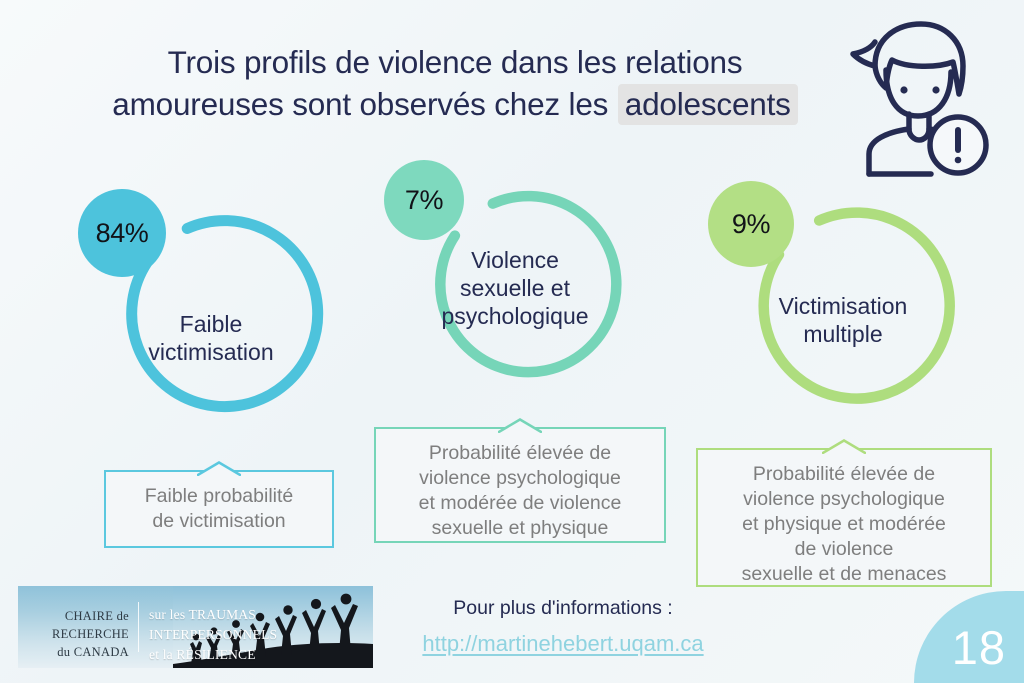 The image size is (1024, 683). What do you see at coordinates (844, 523) in the screenshot?
I see `caption-line: et physique et modérée` at bounding box center [844, 523].